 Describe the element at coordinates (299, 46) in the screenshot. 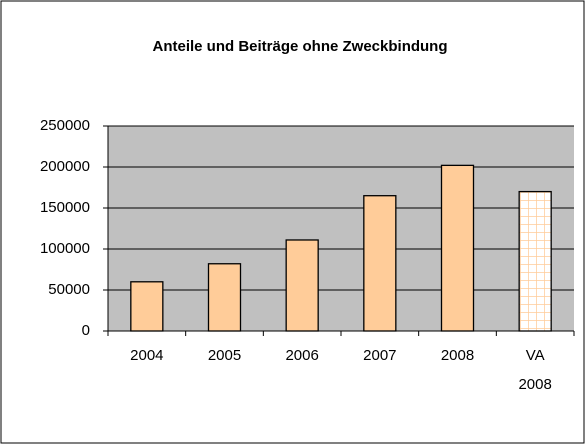

I see `chart-title: Anteile und Beiträge ohne Zweckbindung` at that location.